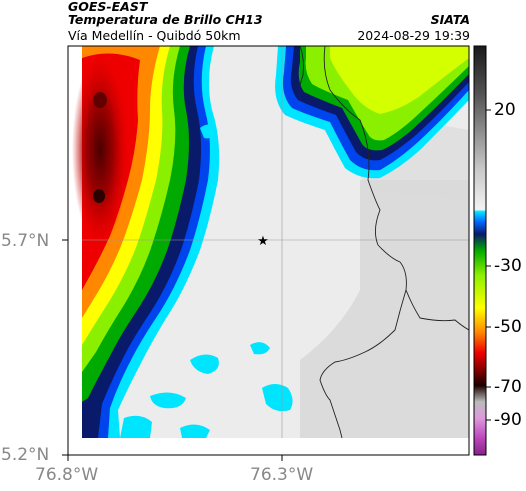 Image resolution: width=526 pixels, height=491 pixels. I want to click on x-tick-label-76.8W: 76.8°W, so click(67, 475).